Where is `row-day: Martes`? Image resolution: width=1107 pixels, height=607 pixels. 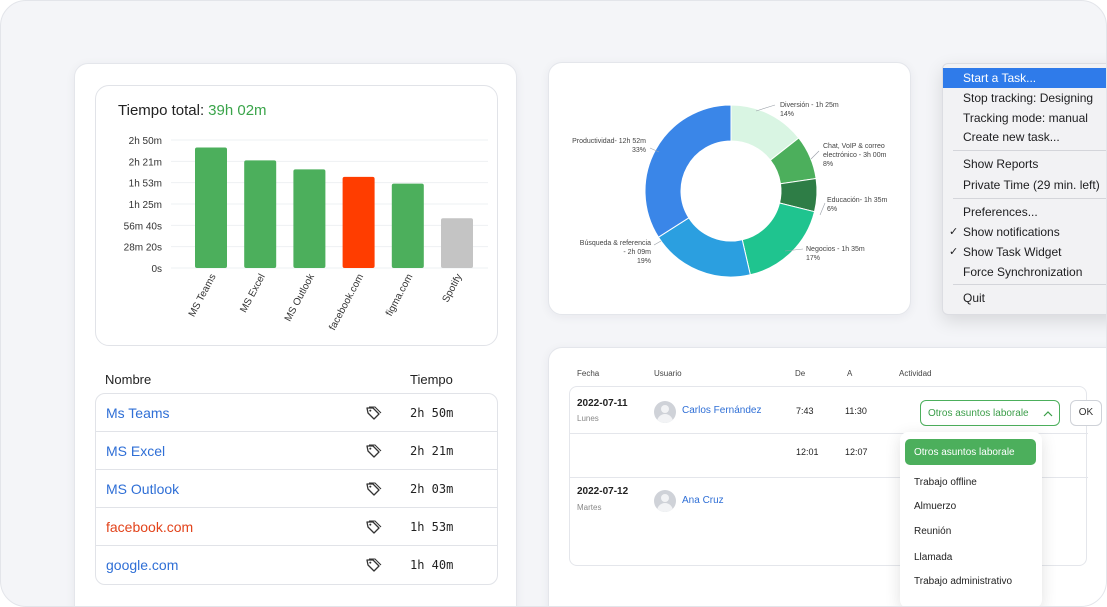
row-day: Martes is located at coordinates (589, 507).